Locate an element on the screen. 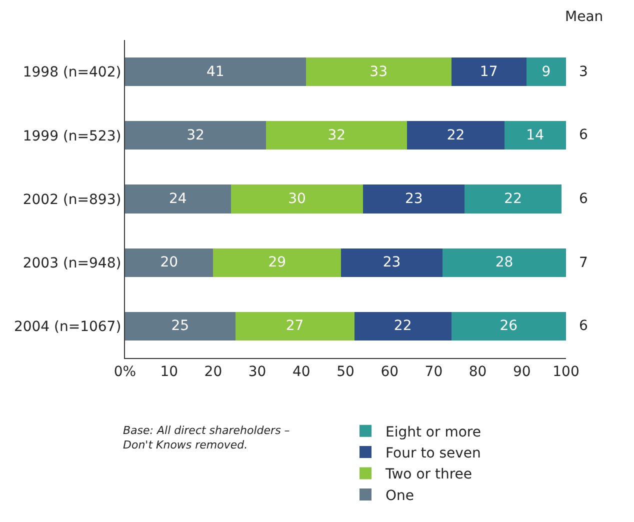 This screenshot has height=522, width=634. data-label: 41 is located at coordinates (215, 72).